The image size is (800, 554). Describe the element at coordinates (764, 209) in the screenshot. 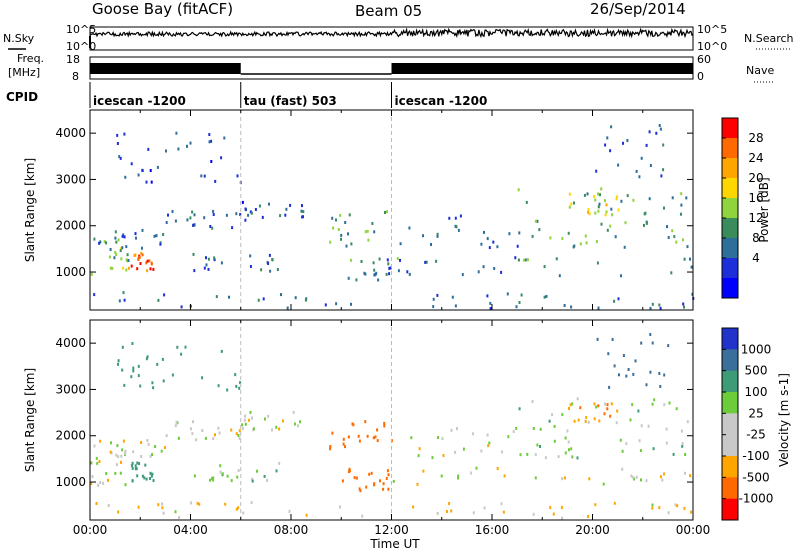

I see `power-colorbar-label: Power [dB]` at that location.